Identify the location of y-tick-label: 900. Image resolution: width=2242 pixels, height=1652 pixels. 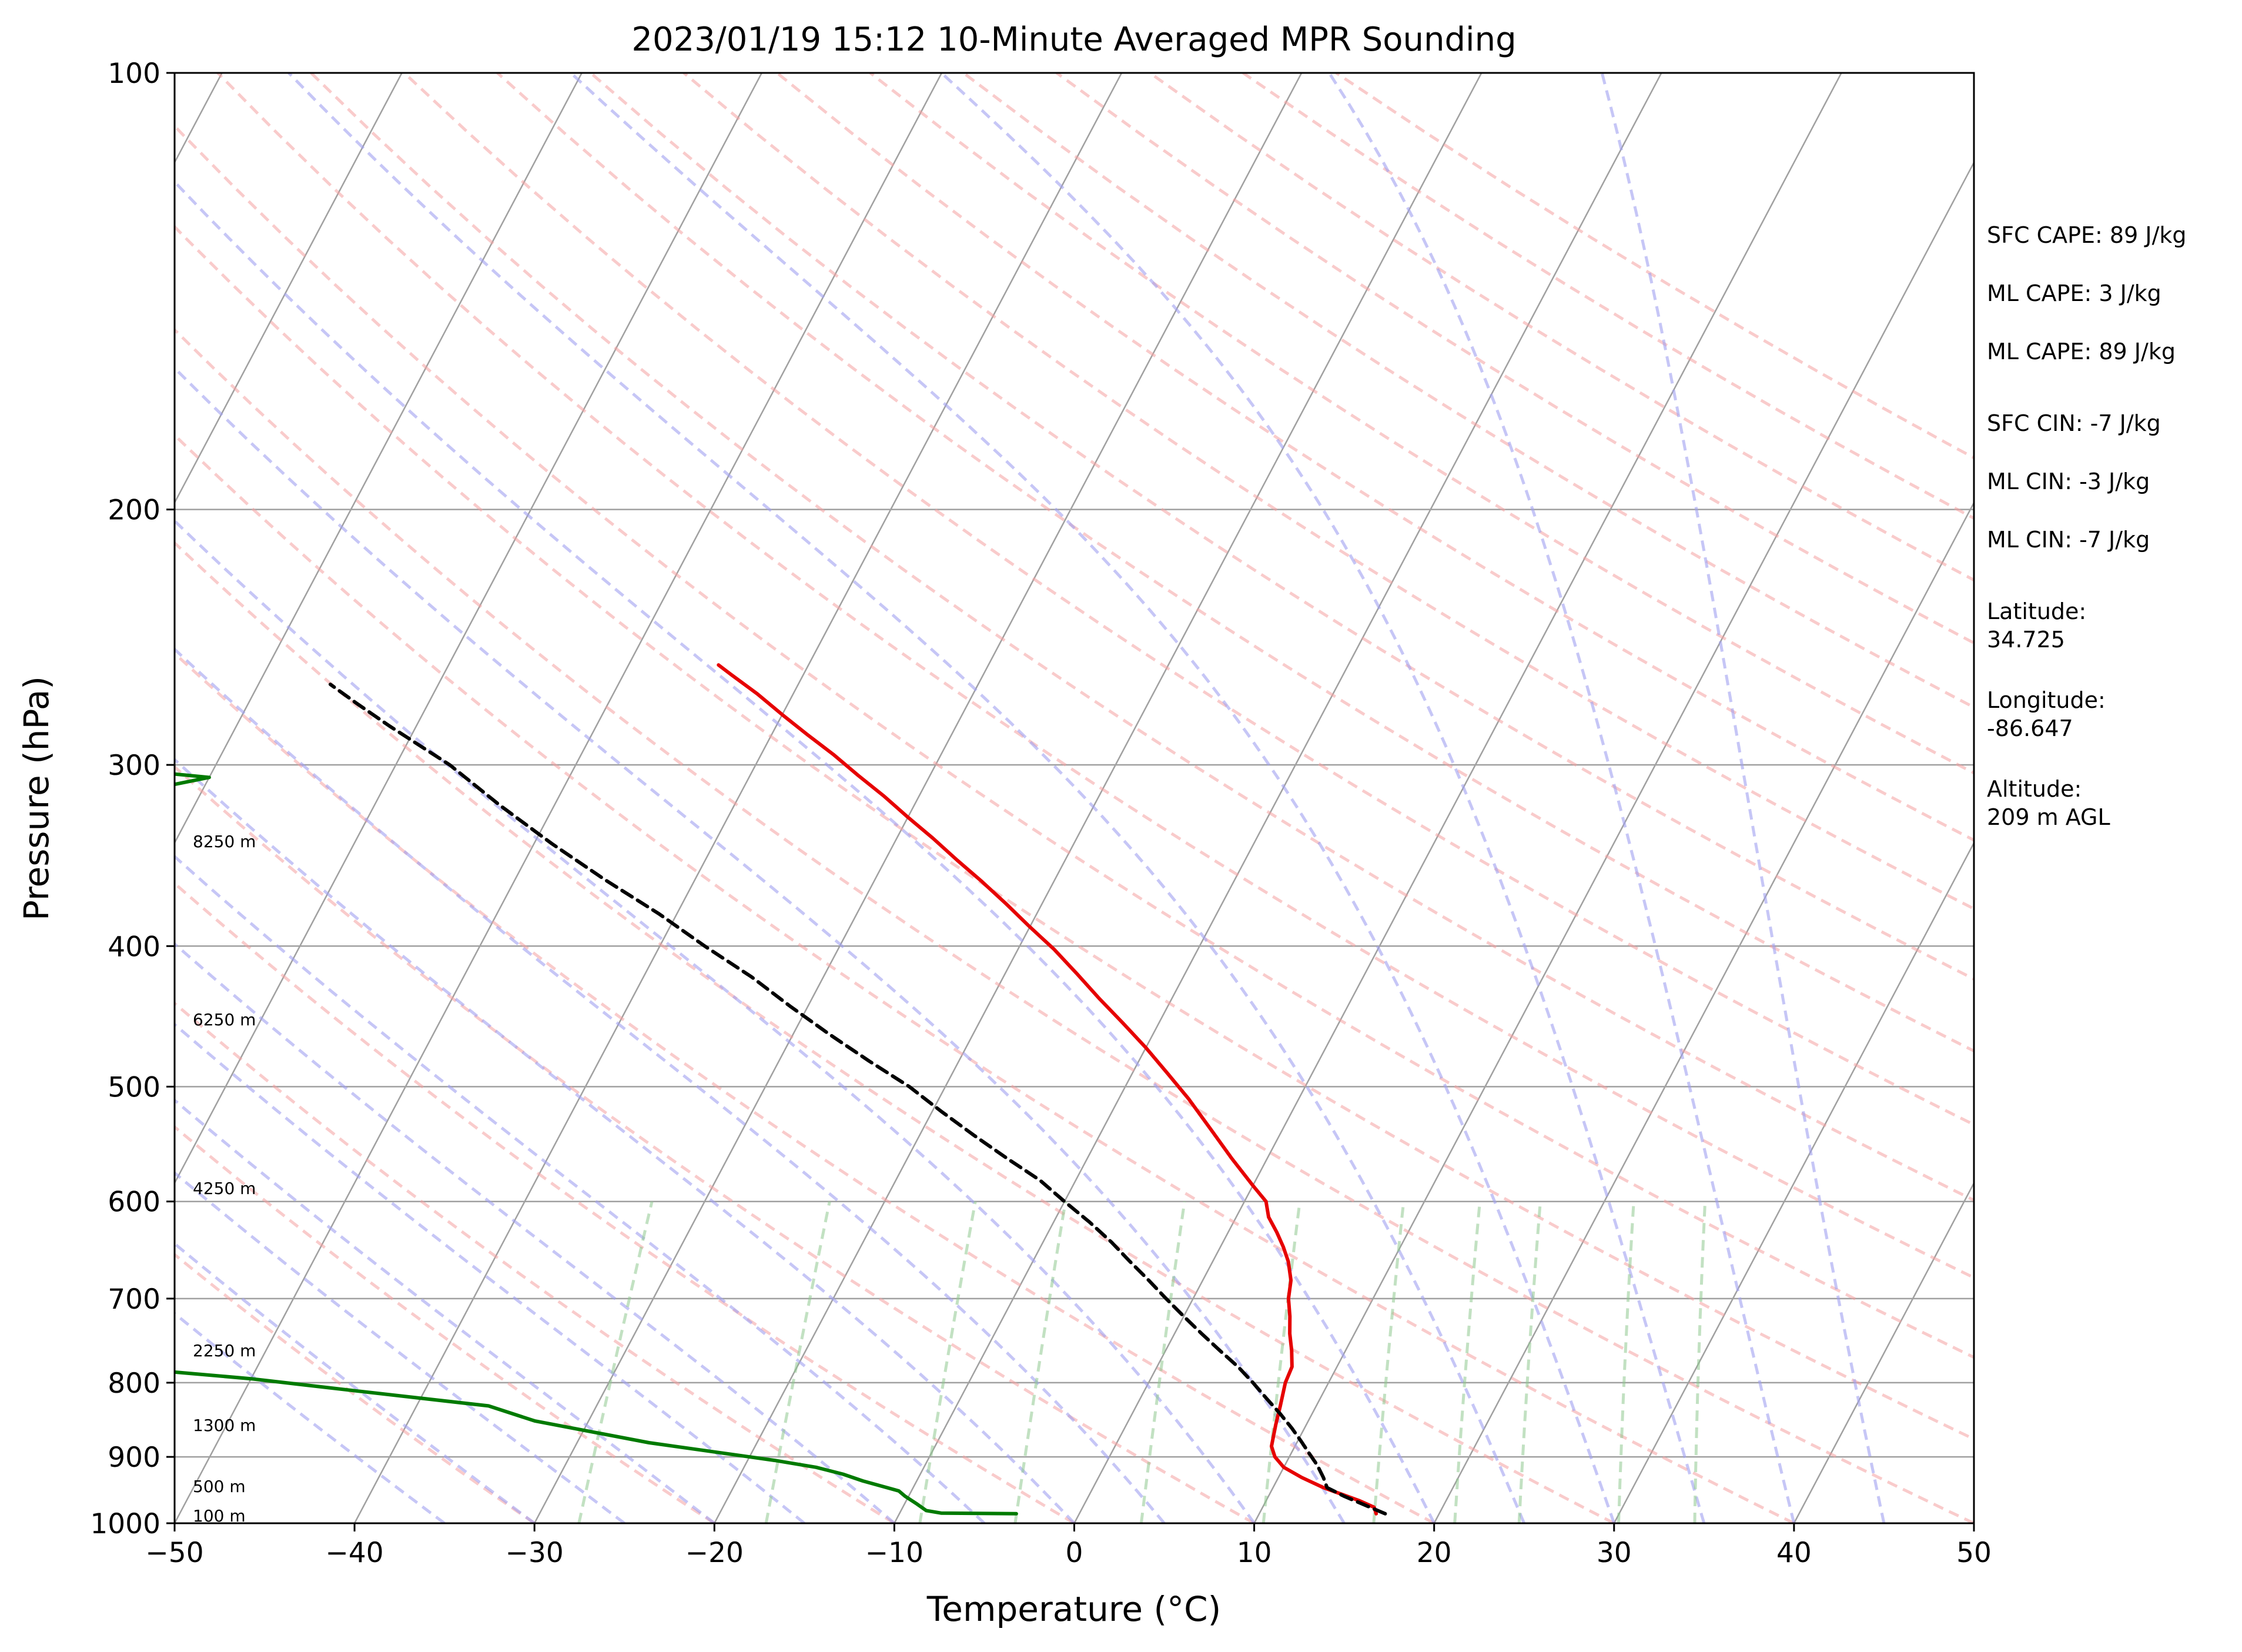
(134, 1458).